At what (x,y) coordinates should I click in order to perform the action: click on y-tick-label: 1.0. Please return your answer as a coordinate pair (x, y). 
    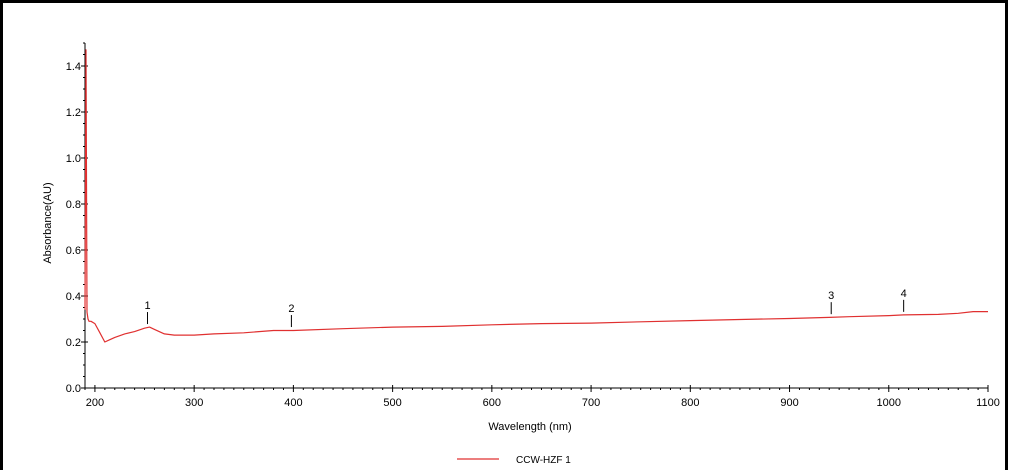
    Looking at the image, I should click on (73, 159).